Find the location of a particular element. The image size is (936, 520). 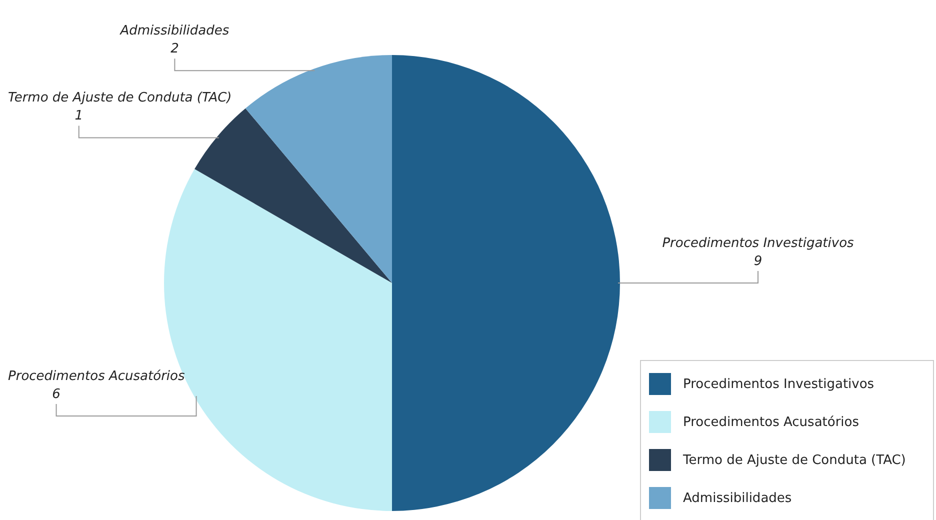

slice-label: Termo de Ajuste de Conduta (TAC) is located at coordinates (120, 98).